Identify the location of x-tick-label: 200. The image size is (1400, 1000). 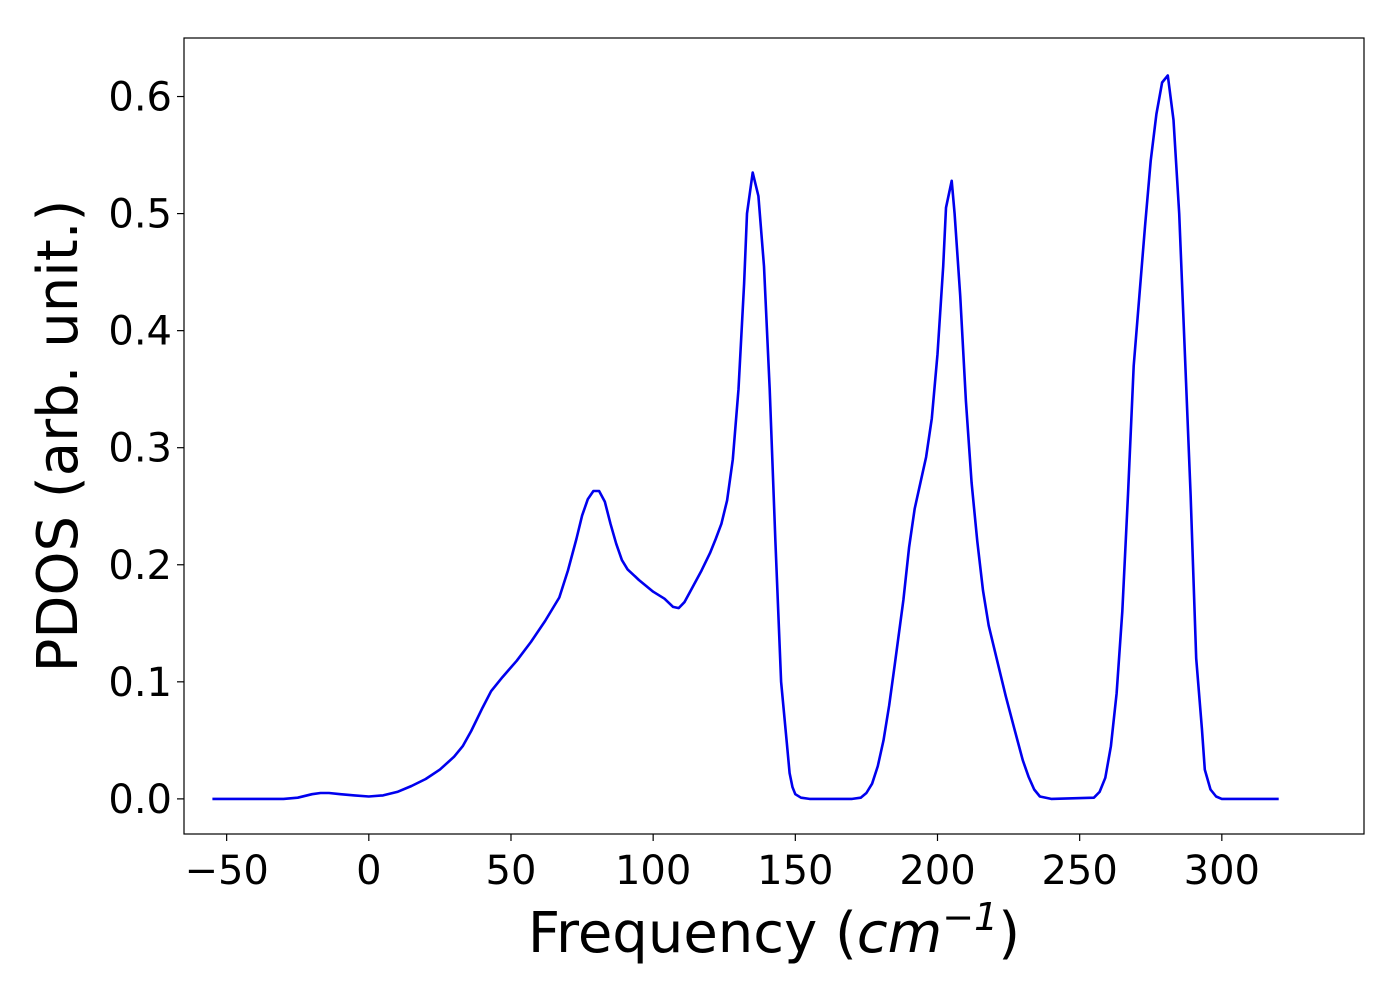
(937, 871).